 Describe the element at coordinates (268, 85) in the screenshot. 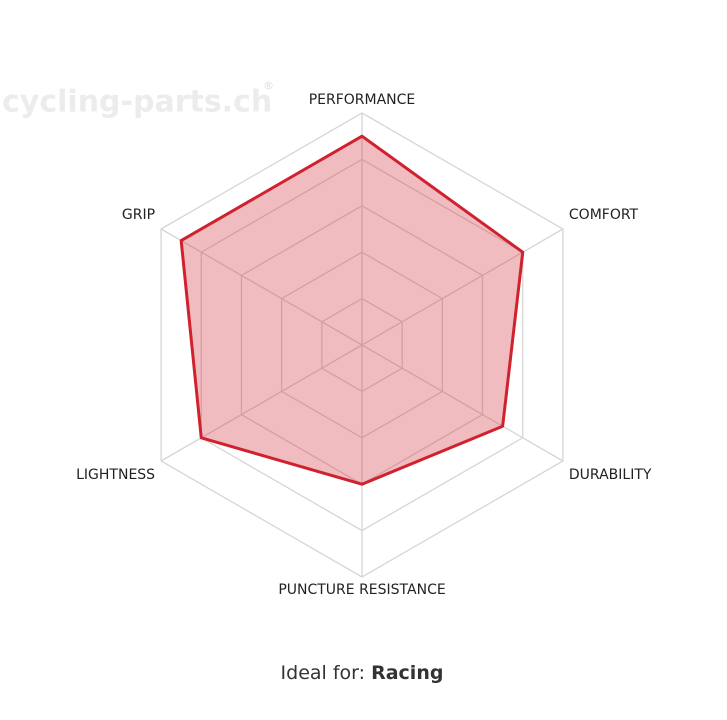

I see `watermark-mark: ®` at that location.